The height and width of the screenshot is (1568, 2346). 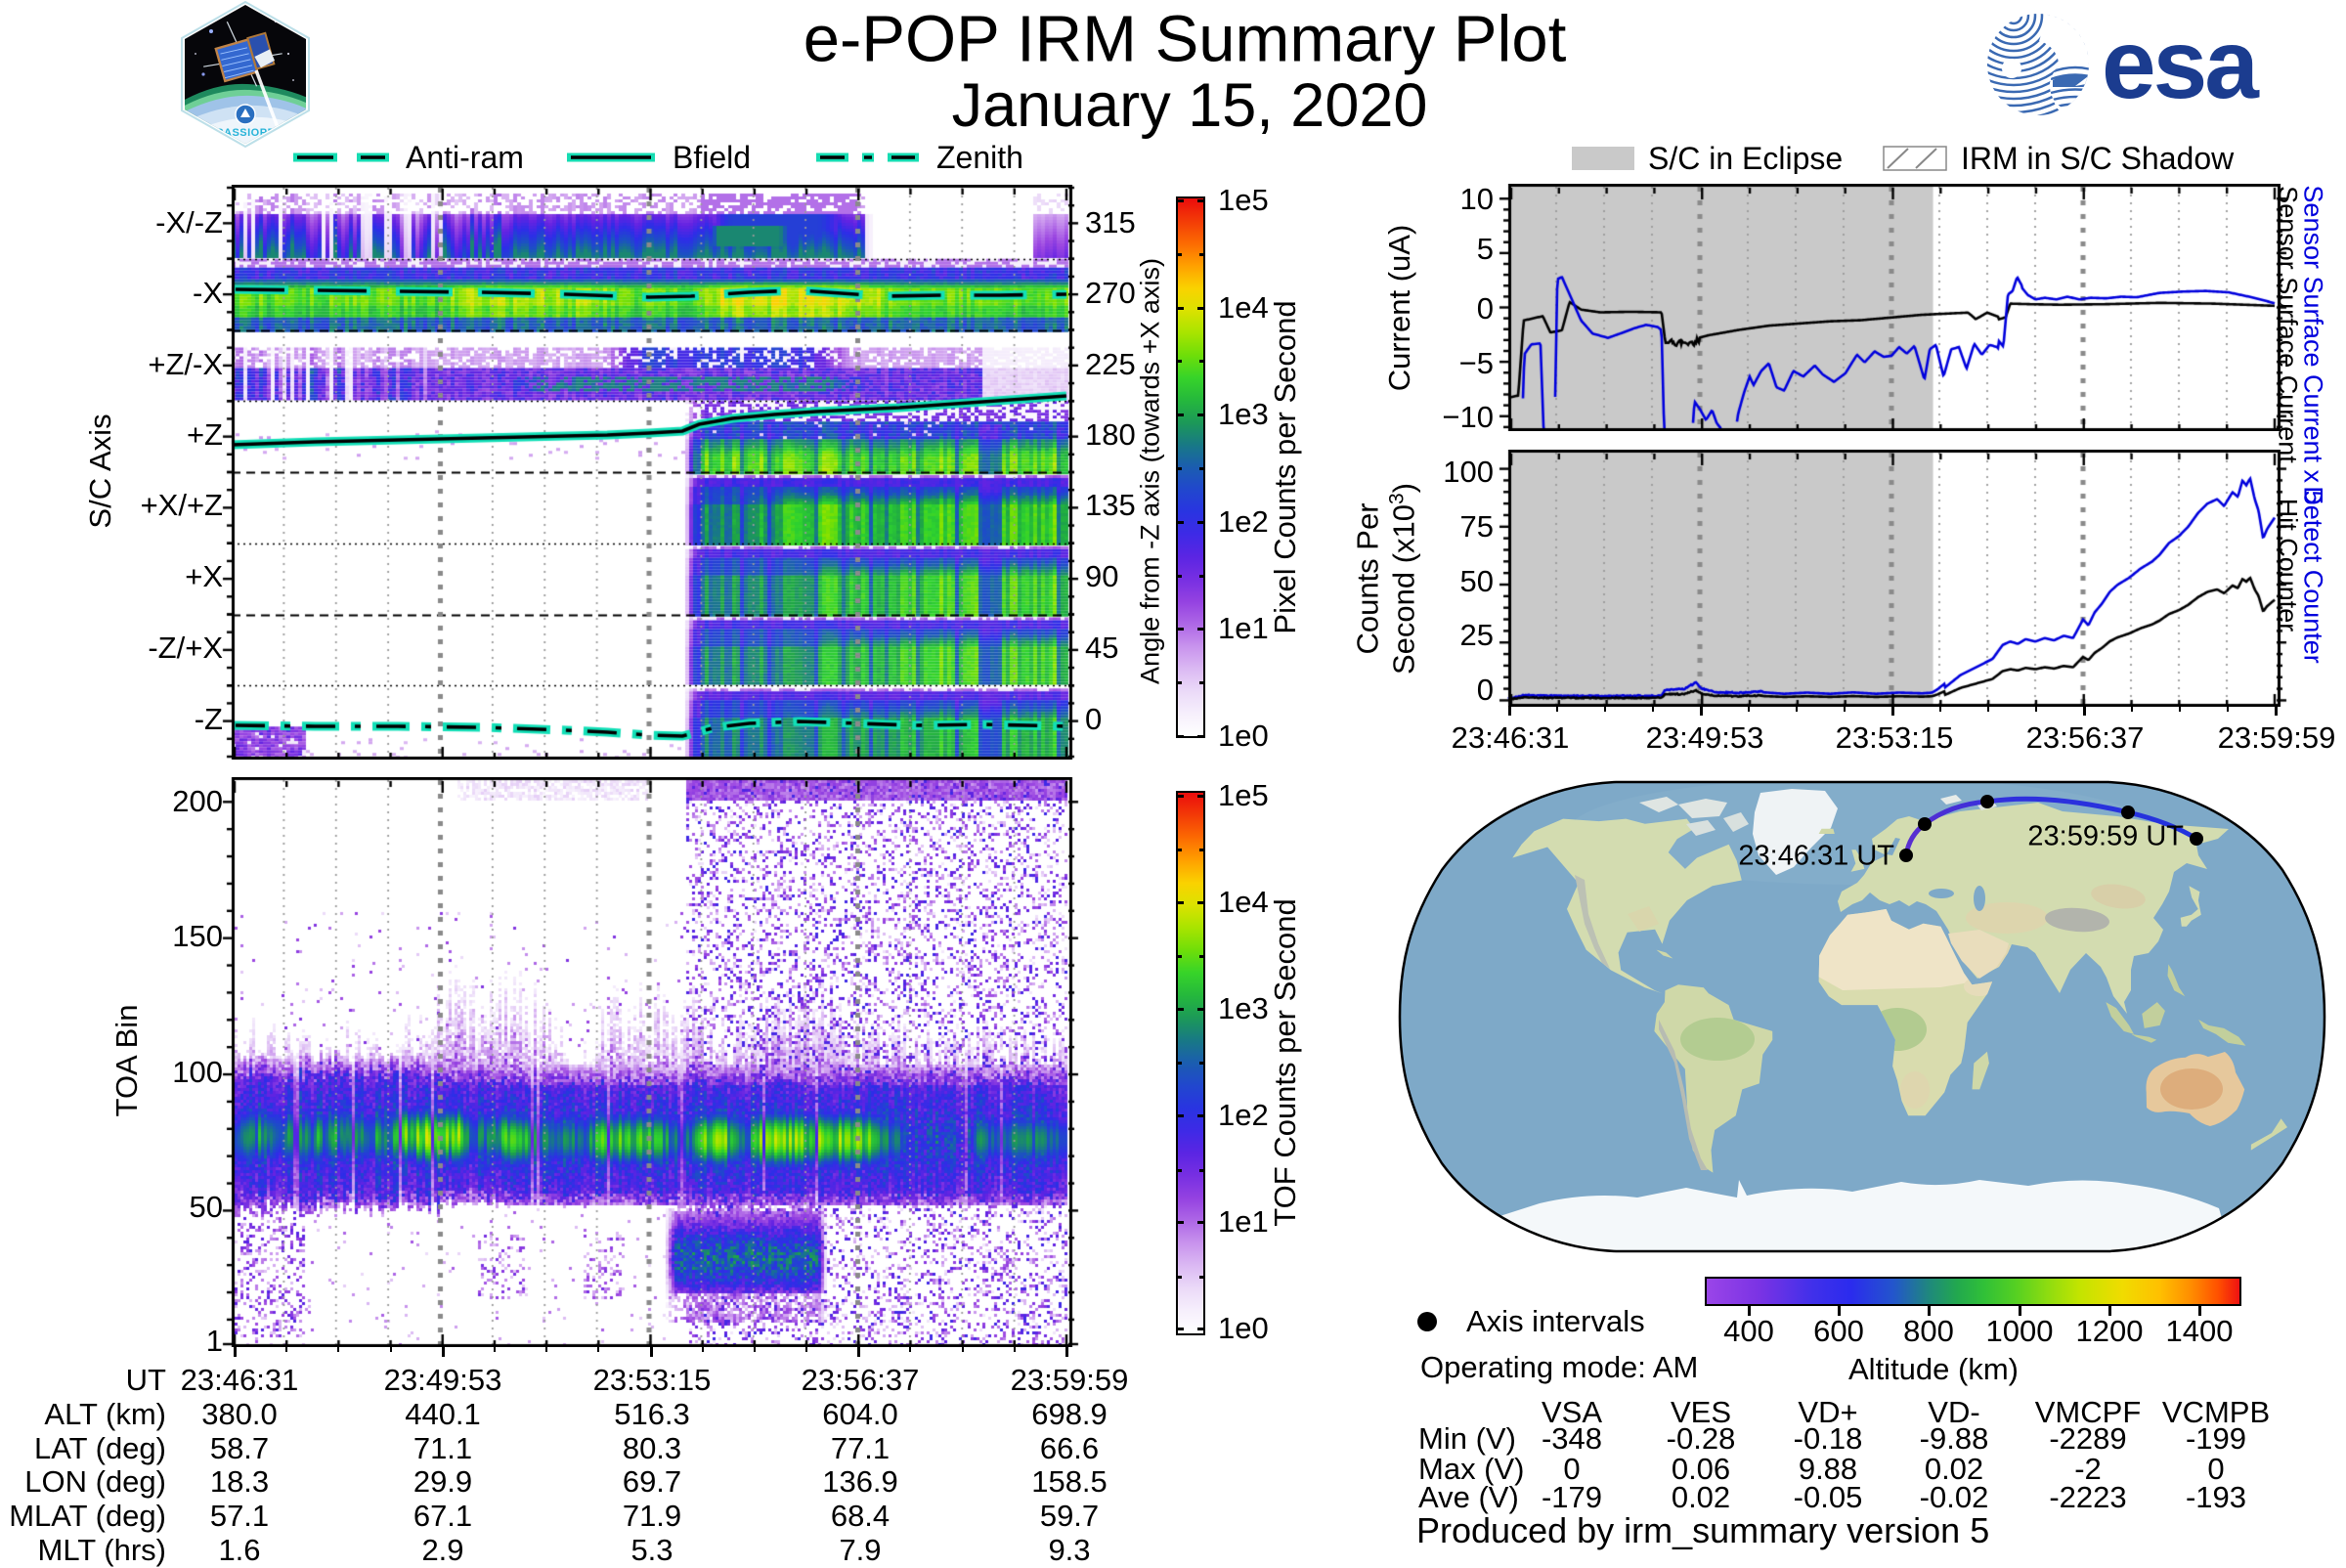 What do you see at coordinates (2181, 64) in the screenshot?
I see `svg-text: esa` at bounding box center [2181, 64].